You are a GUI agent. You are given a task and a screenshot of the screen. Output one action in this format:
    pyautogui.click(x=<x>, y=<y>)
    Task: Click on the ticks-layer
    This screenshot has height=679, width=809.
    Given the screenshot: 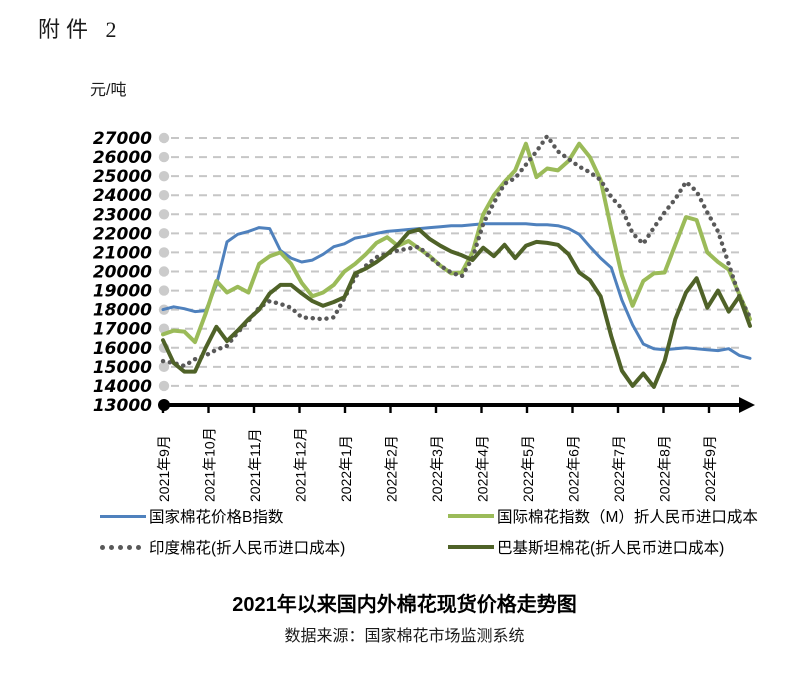 What is the action you would take?
    pyautogui.click(x=436, y=410)
    